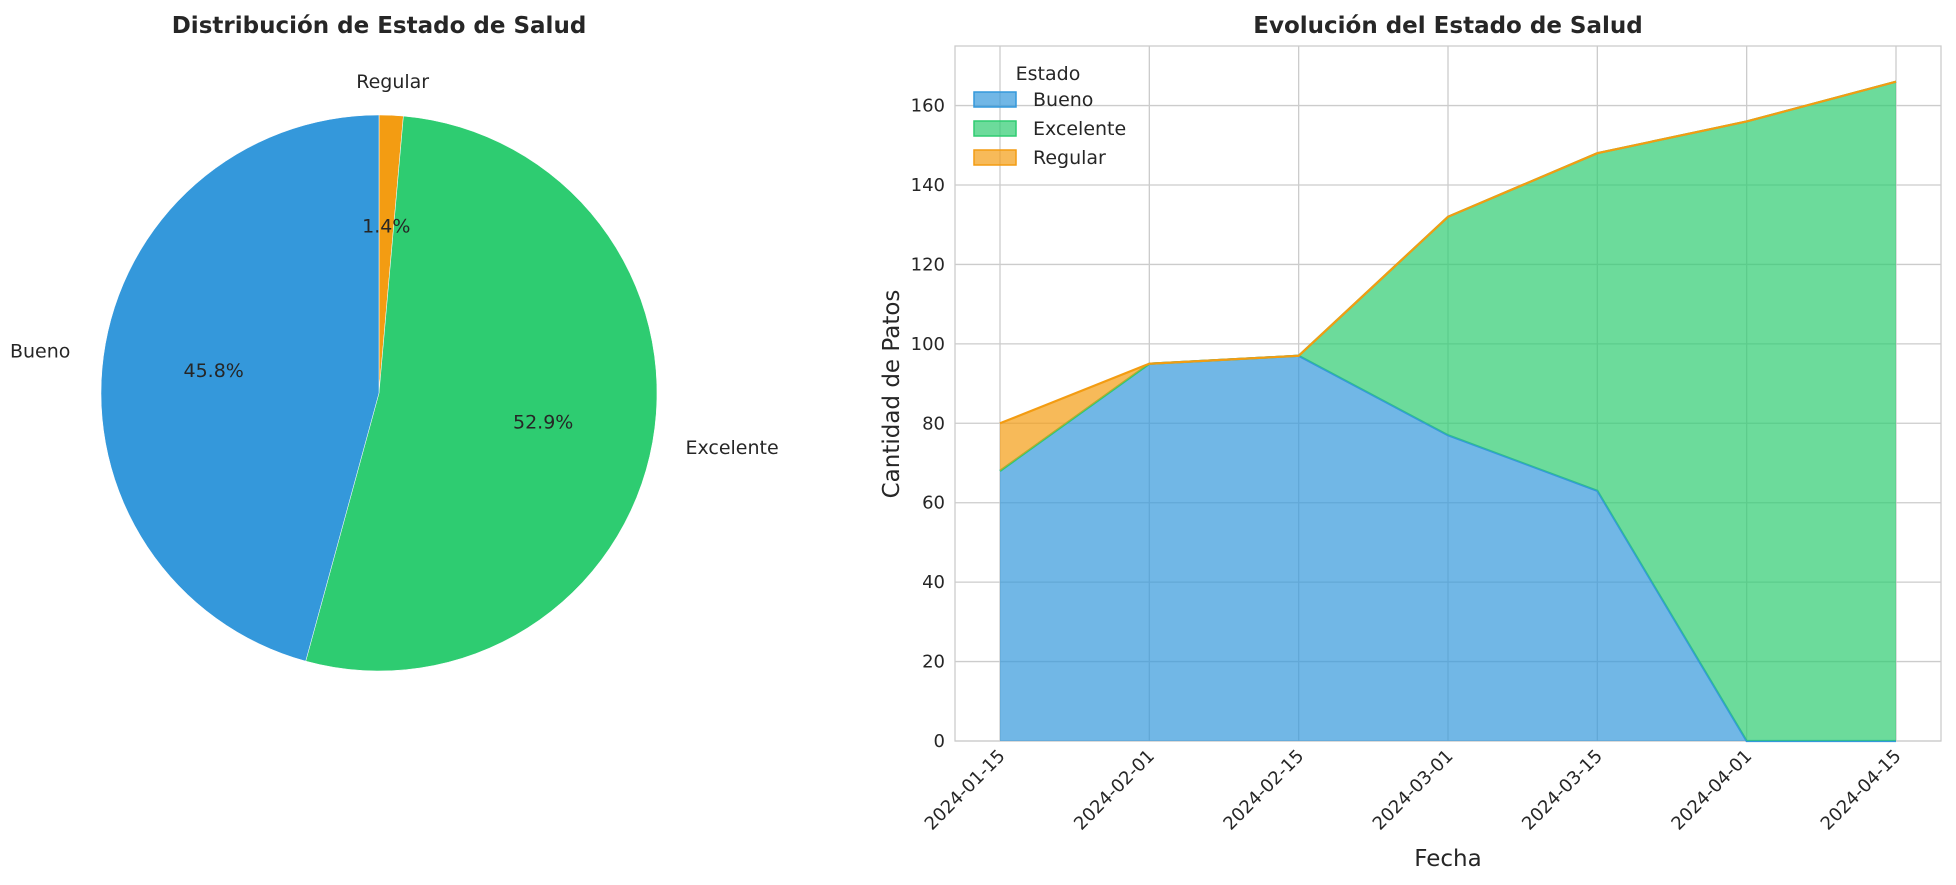 This screenshot has width=1956, height=885. Describe the element at coordinates (1063, 100) in the screenshot. I see `legend-label-bueno: Bueno` at that location.